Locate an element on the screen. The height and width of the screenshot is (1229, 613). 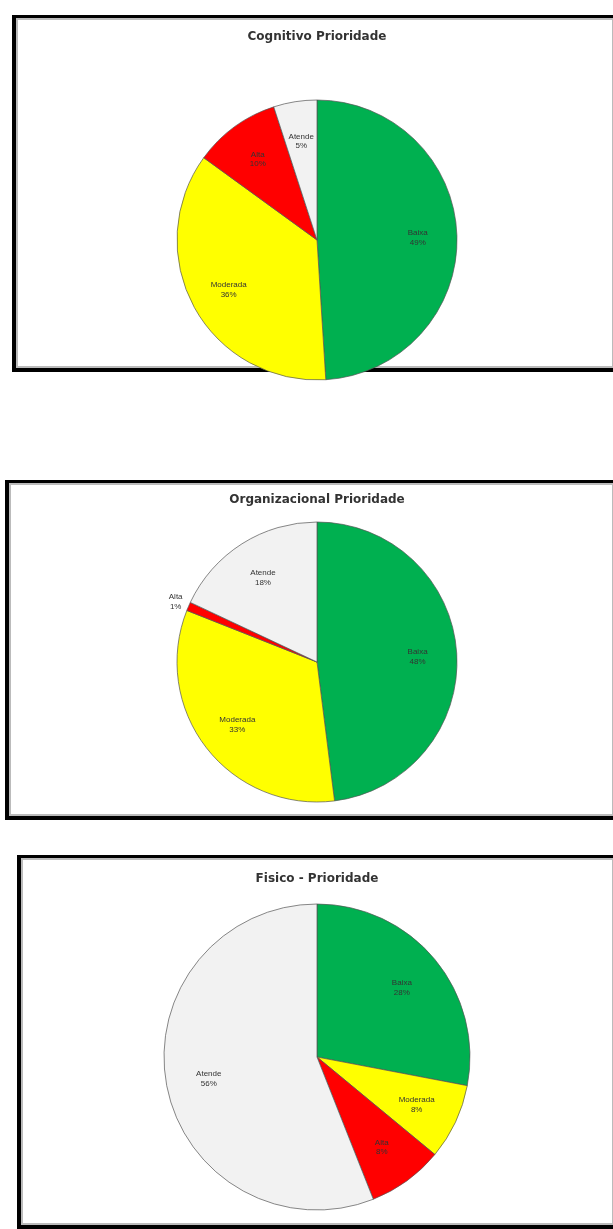
chart-title: Fisico - Prioridade is located at coordinates (317, 878).